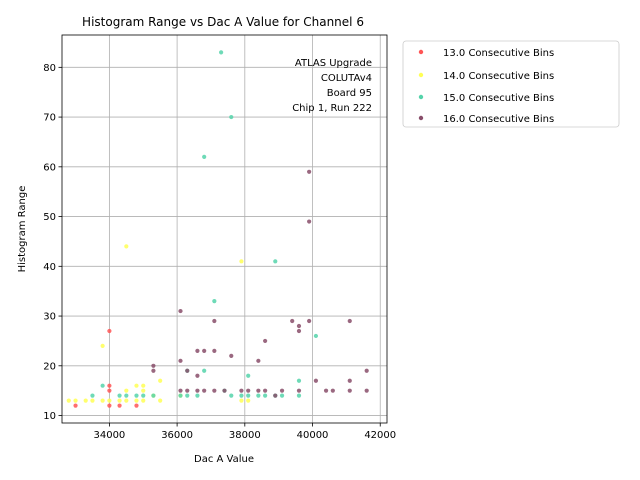 The width and height of the screenshot is (640, 480). Describe the element at coordinates (49, 267) in the screenshot. I see `y-tick-label: 40` at that location.